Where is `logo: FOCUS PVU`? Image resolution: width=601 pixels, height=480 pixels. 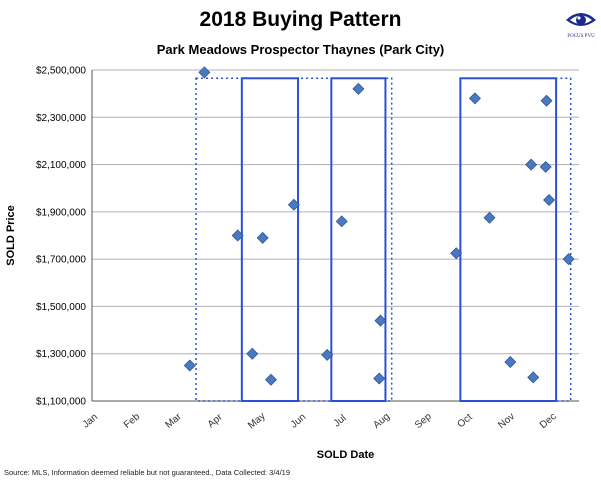 logo: FOCUS PVU is located at coordinates (581, 24).